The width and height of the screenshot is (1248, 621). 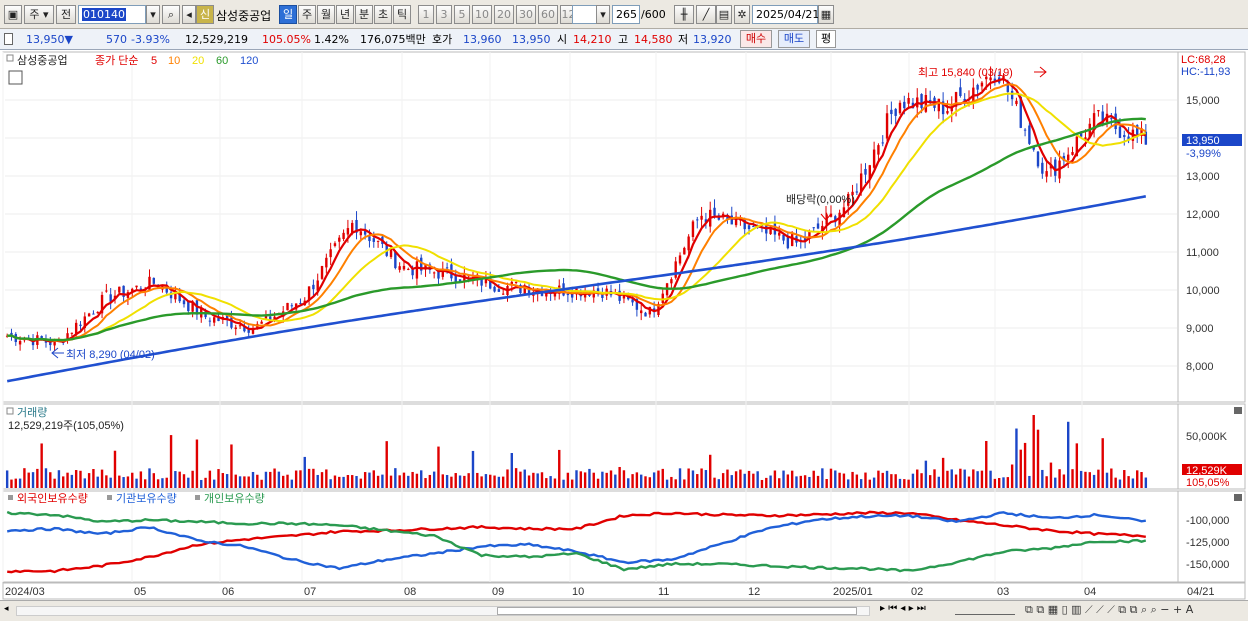 What do you see at coordinates (444, 14) in the screenshot?
I see `count-tab-3: 3` at bounding box center [444, 14].